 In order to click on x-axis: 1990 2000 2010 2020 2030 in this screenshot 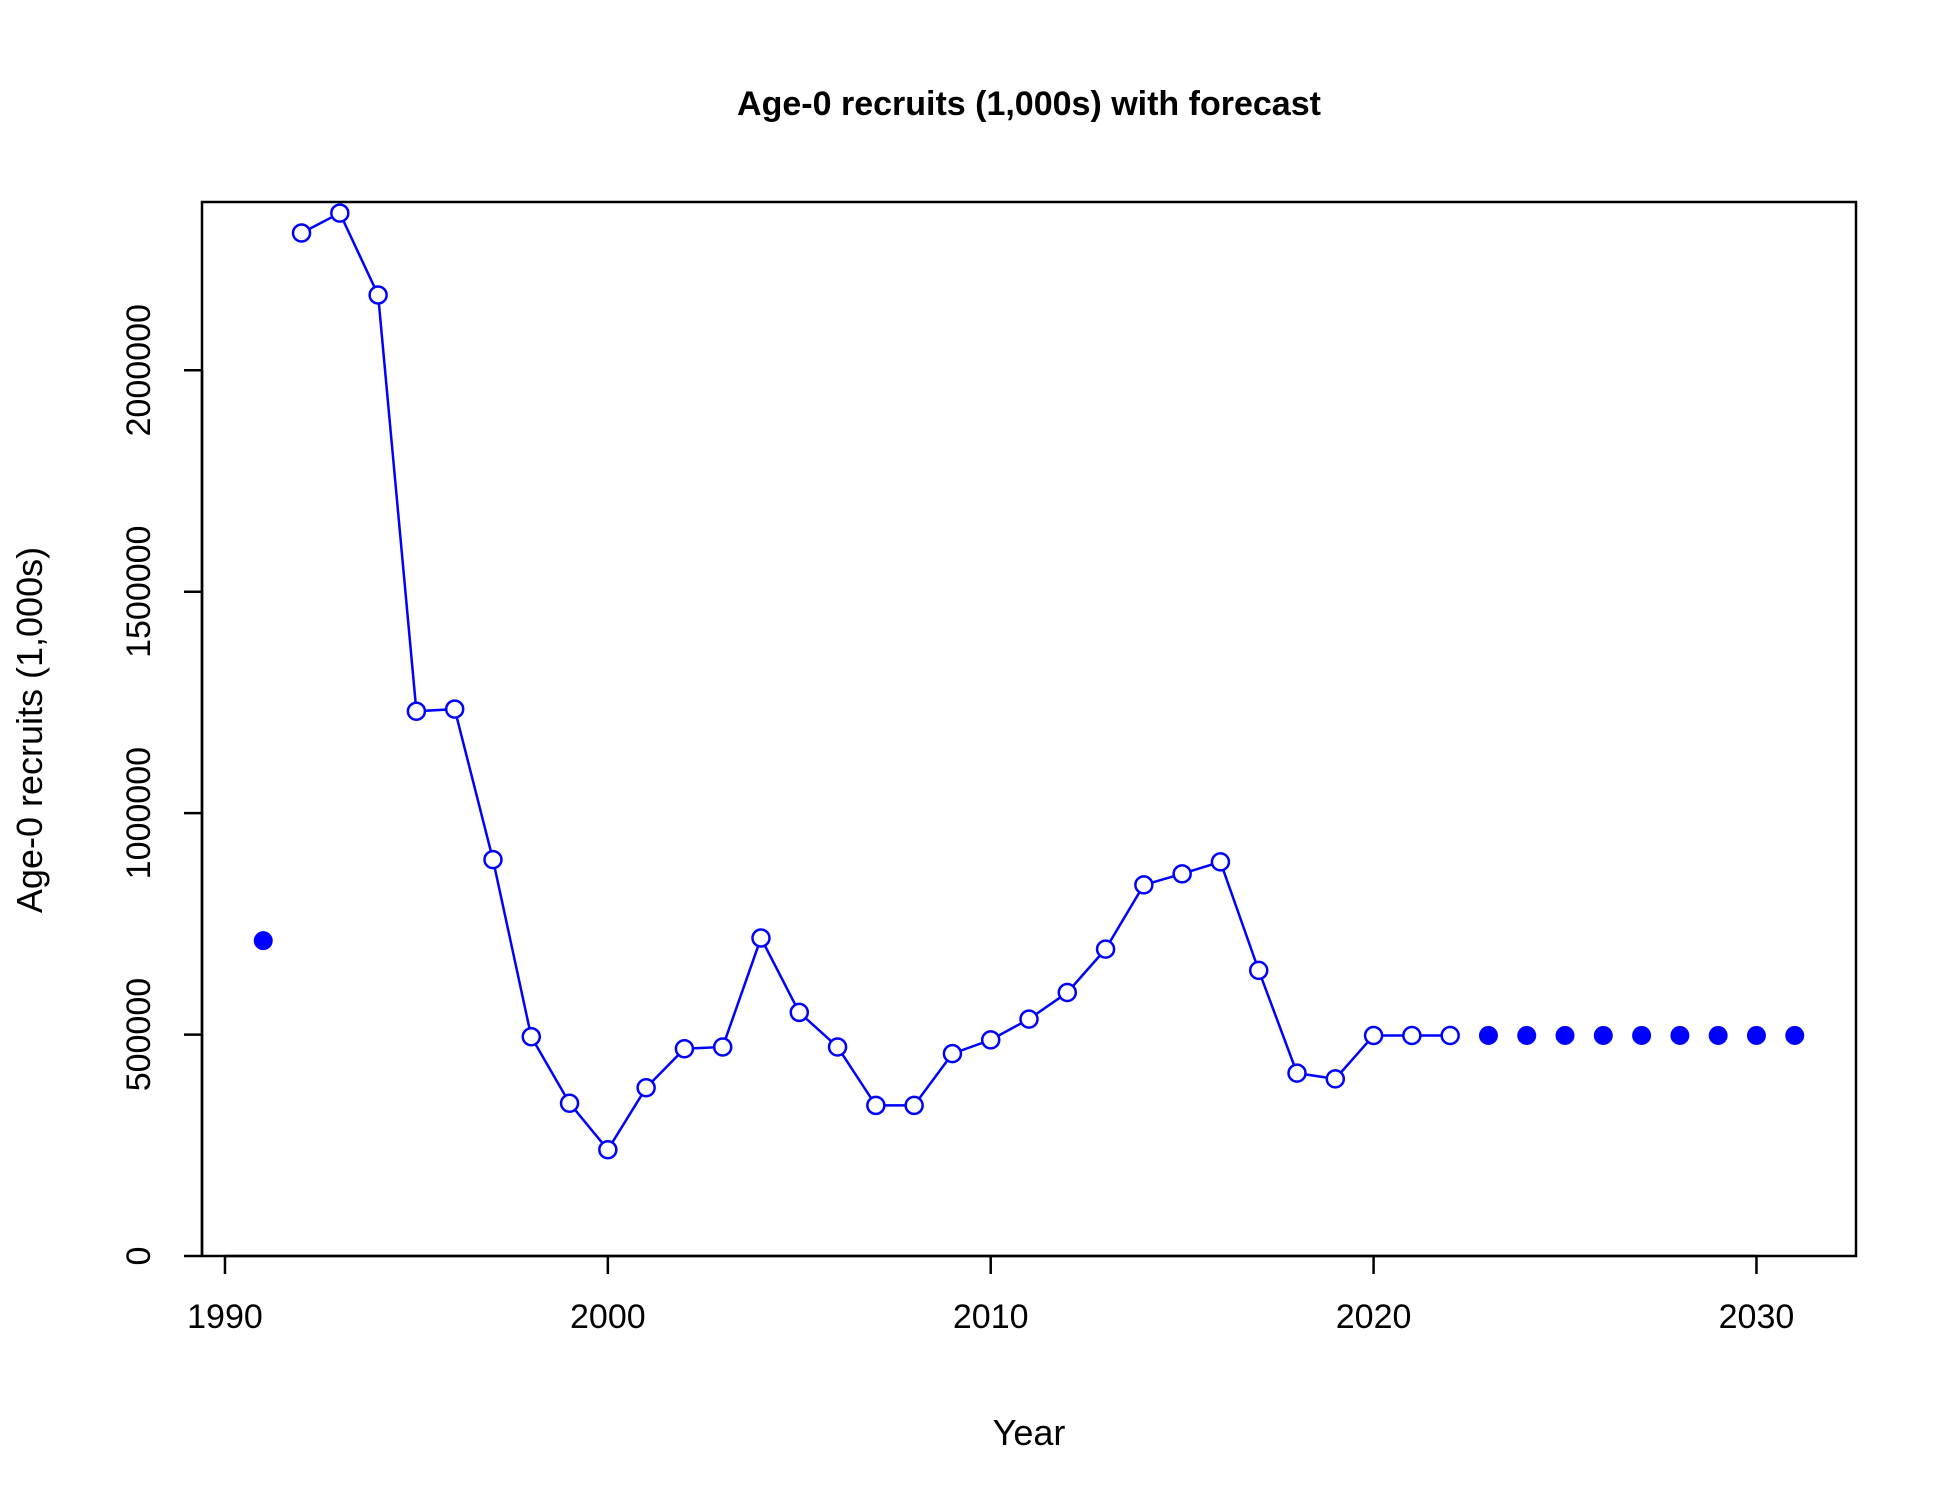, I will do `click(991, 1295)`.